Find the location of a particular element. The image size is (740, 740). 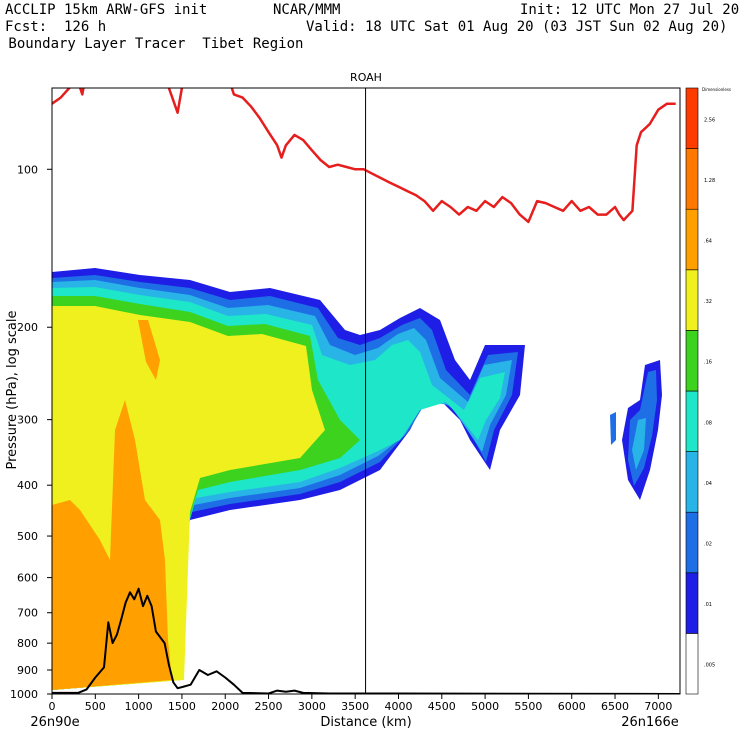

colorbar-level-label: .16 is located at coordinates (708, 363).